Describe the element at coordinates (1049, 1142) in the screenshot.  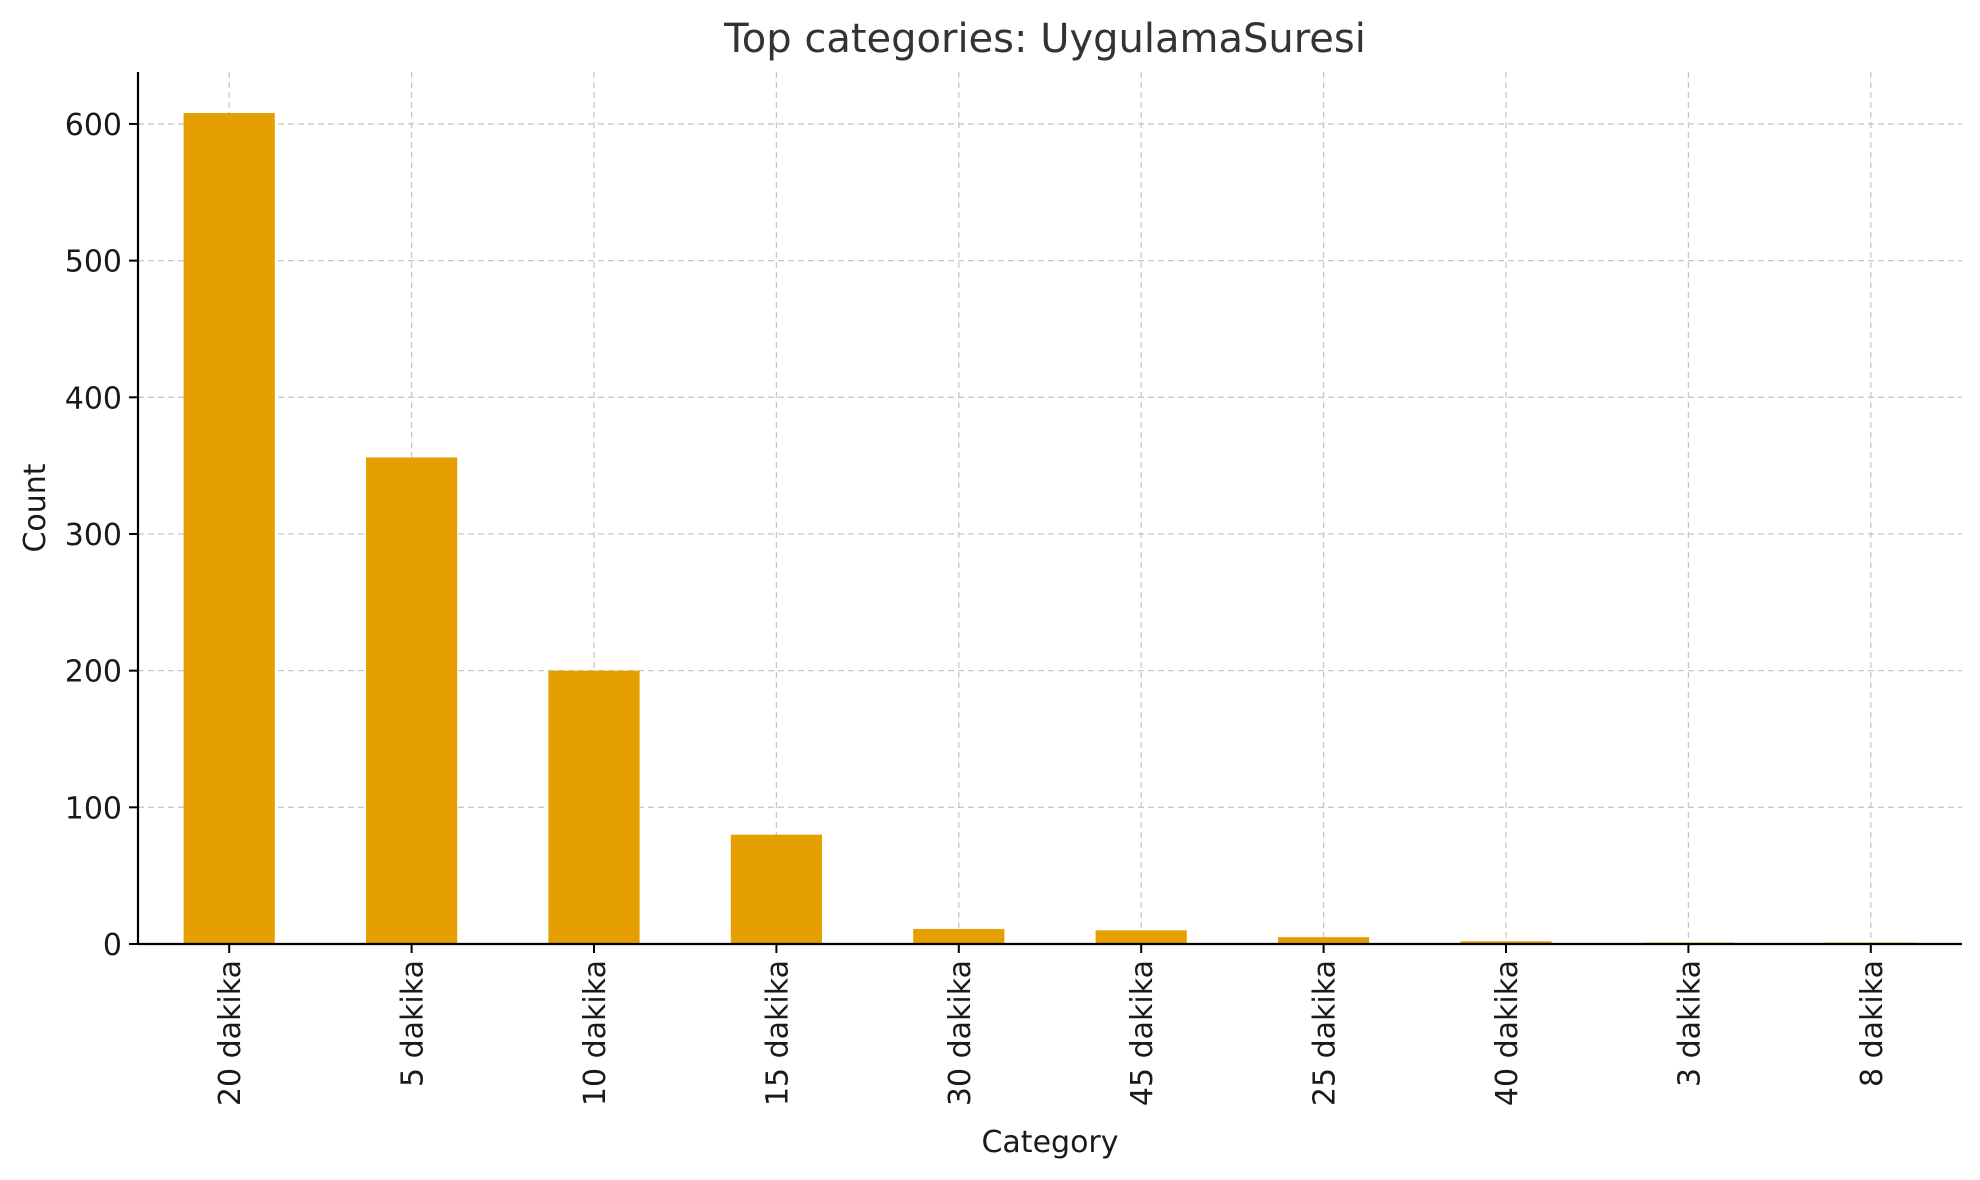
I see `x-axis-label: Category` at that location.